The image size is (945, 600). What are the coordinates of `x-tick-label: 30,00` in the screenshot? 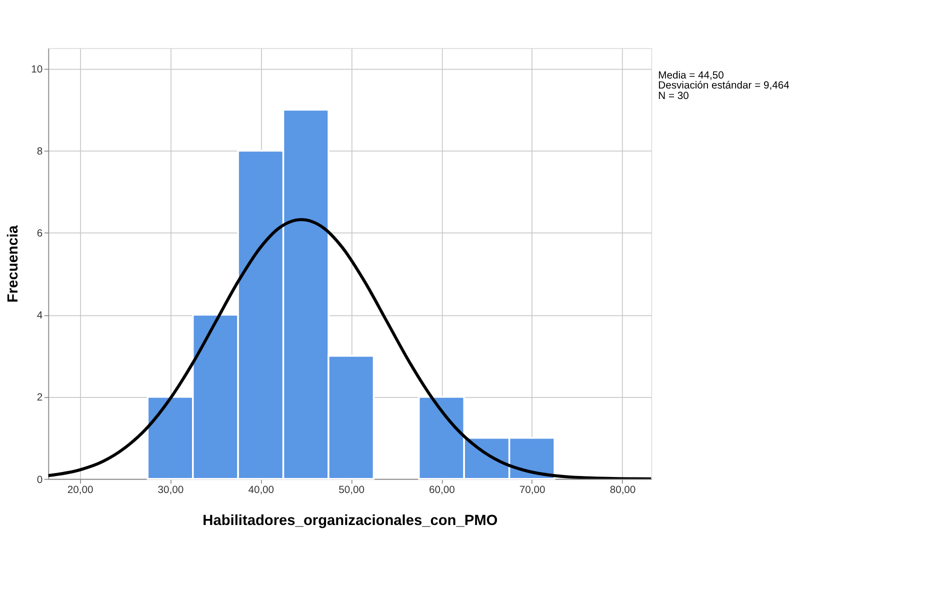 It's located at (171, 490).